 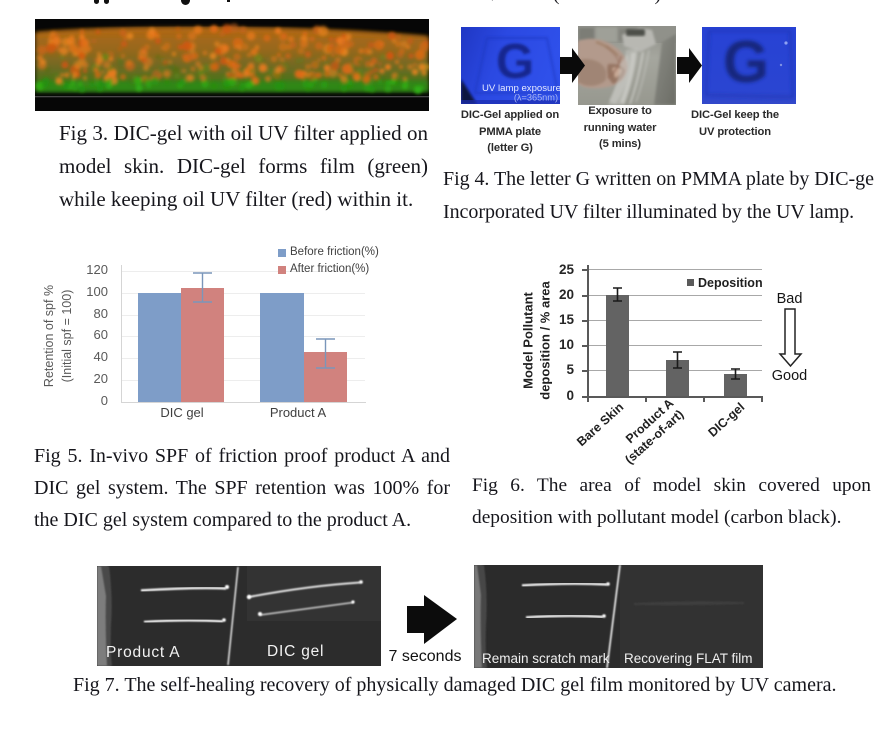 What do you see at coordinates (536, 98) in the screenshot?
I see `svg-text: (λ=365nm)` at bounding box center [536, 98].